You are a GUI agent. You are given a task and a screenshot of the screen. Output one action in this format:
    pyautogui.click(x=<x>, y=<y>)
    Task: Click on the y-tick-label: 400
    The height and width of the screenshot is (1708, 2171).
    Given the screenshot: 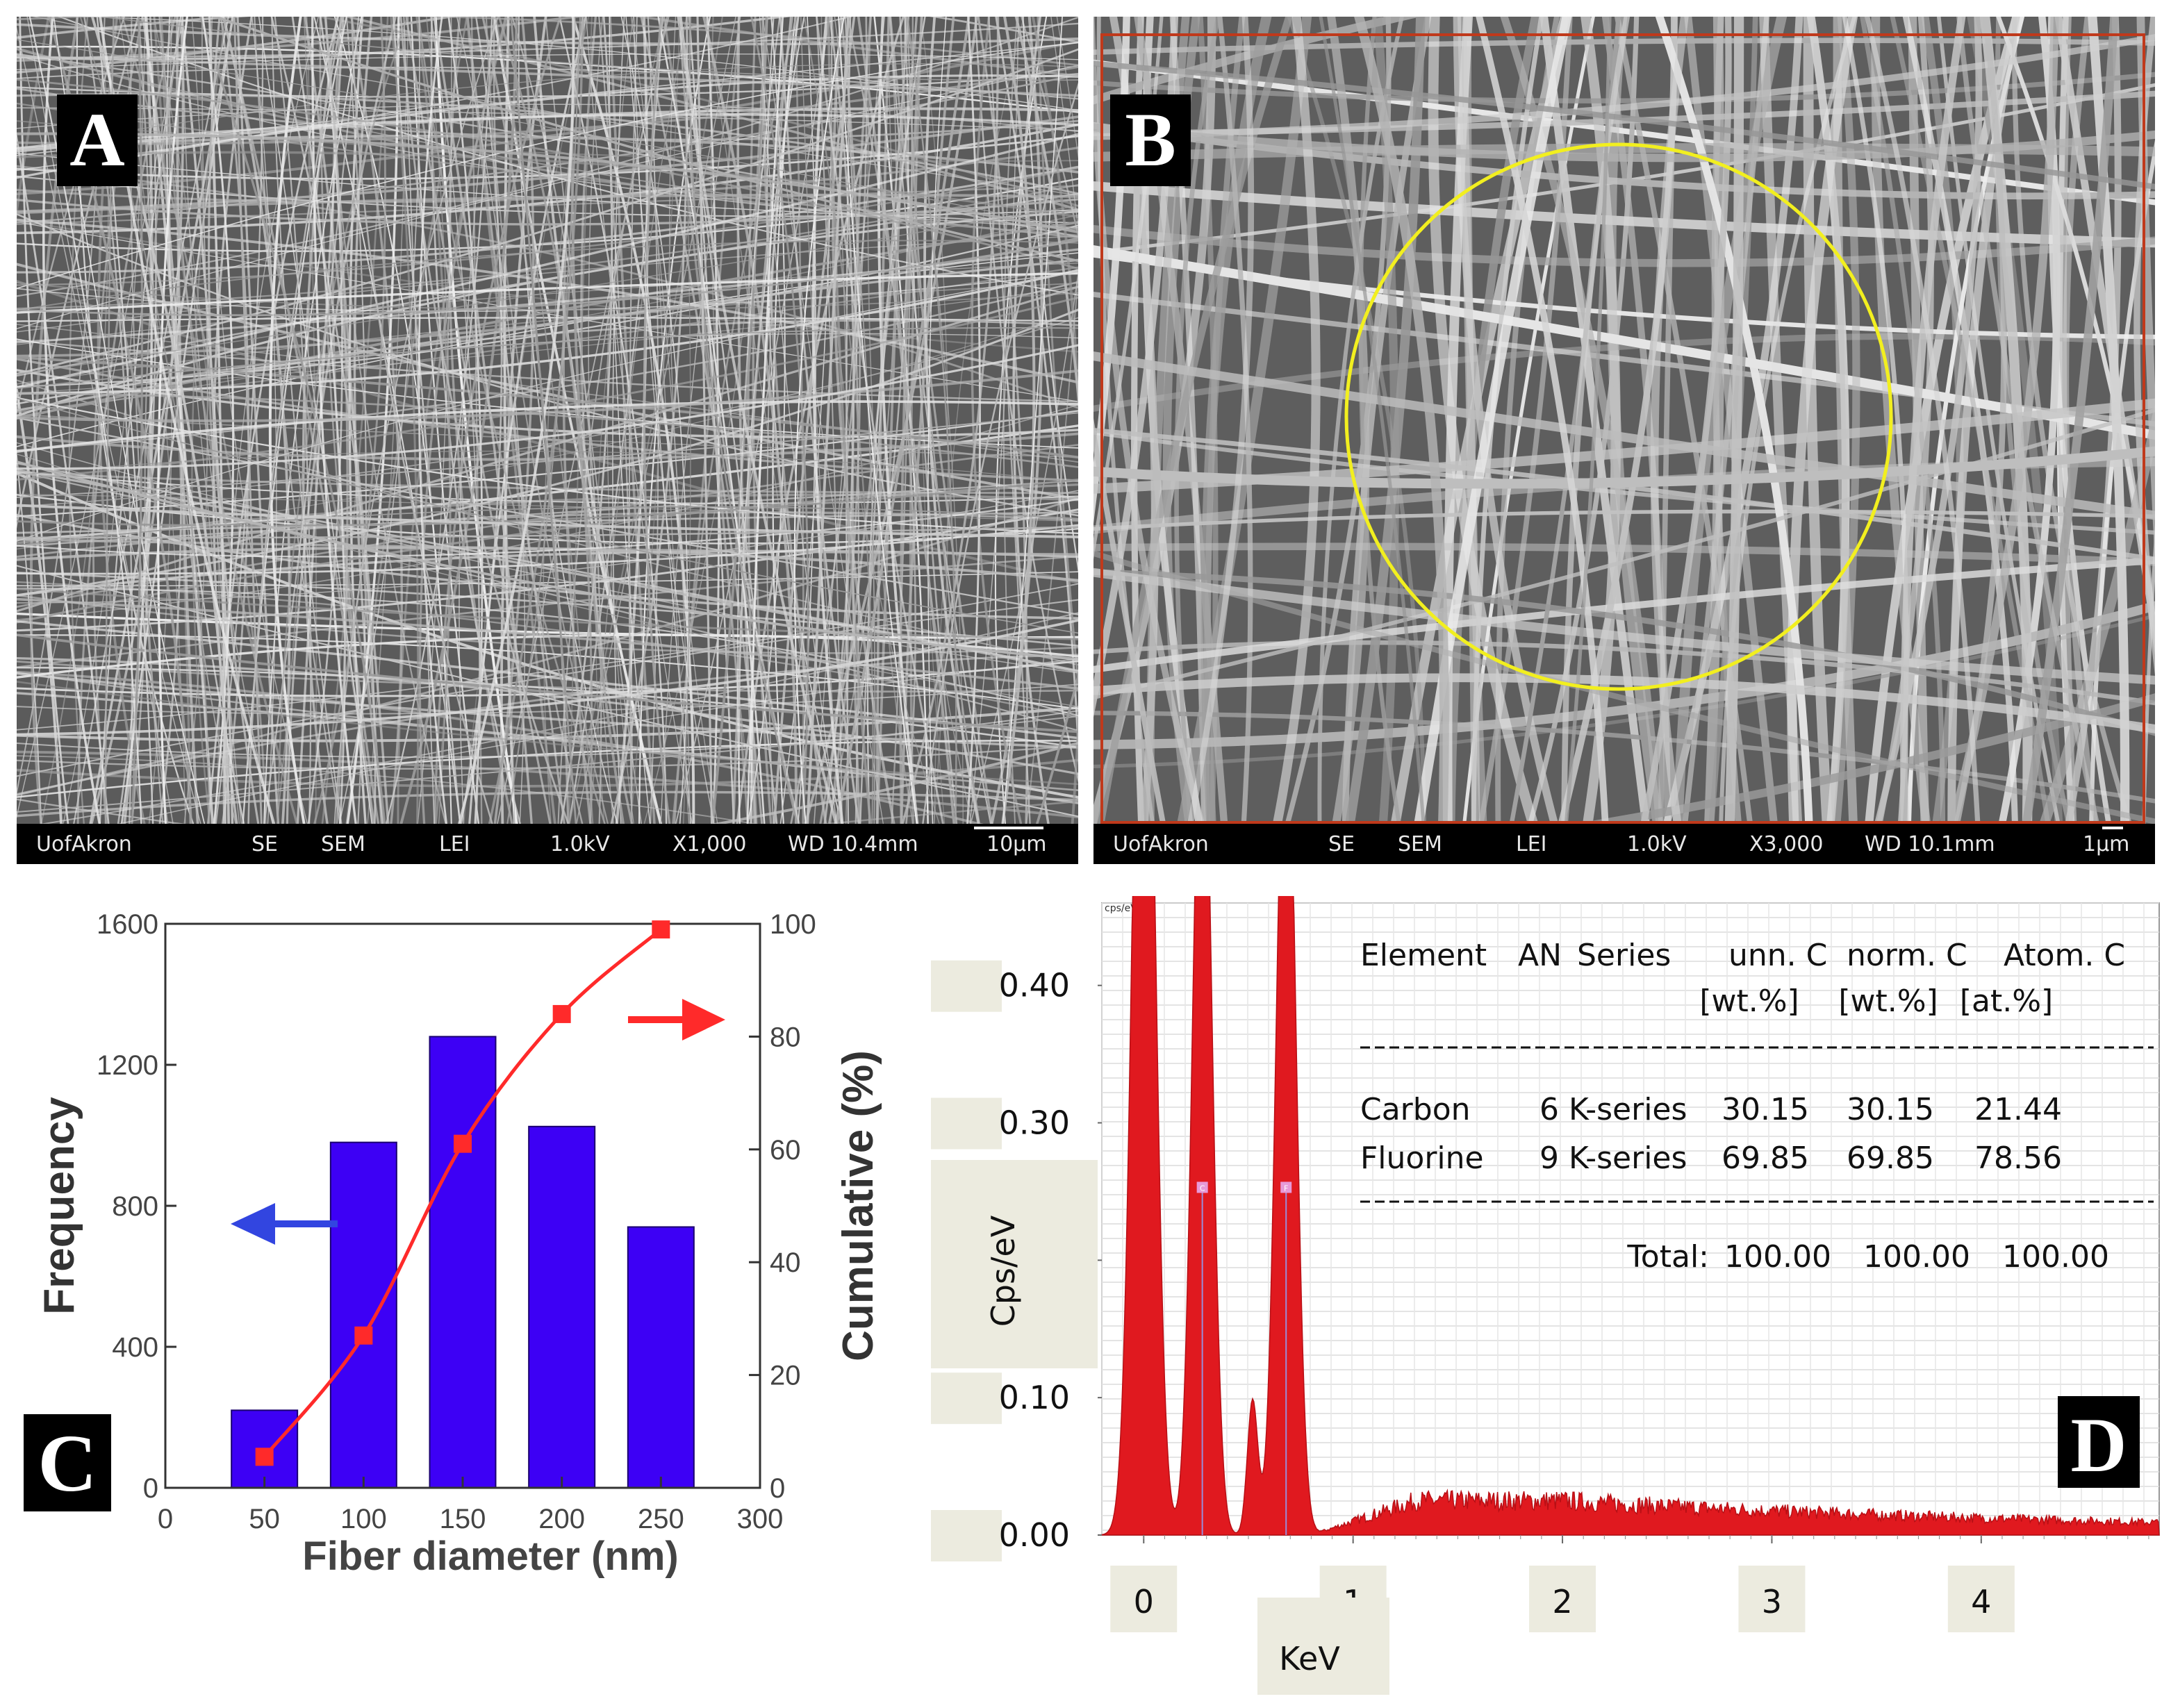 What is the action you would take?
    pyautogui.click(x=135, y=1347)
    